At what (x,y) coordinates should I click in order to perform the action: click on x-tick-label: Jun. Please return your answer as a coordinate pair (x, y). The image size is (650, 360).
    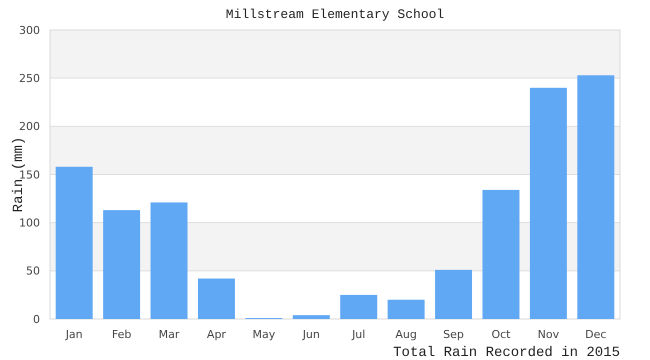
    Looking at the image, I should click on (311, 334).